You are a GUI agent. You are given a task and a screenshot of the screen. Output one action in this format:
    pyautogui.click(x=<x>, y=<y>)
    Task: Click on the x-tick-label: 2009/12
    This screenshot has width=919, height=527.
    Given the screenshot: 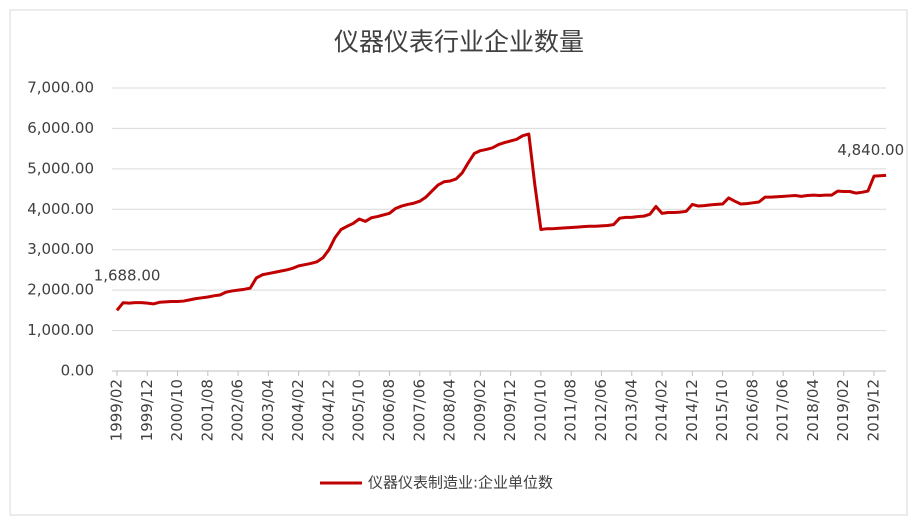 What is the action you would take?
    pyautogui.click(x=510, y=410)
    